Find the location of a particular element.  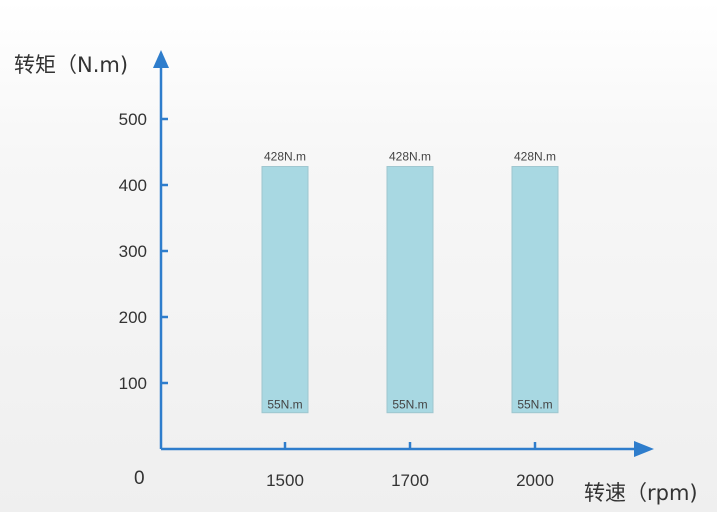

x-axis-arrow is located at coordinates (644, 449).